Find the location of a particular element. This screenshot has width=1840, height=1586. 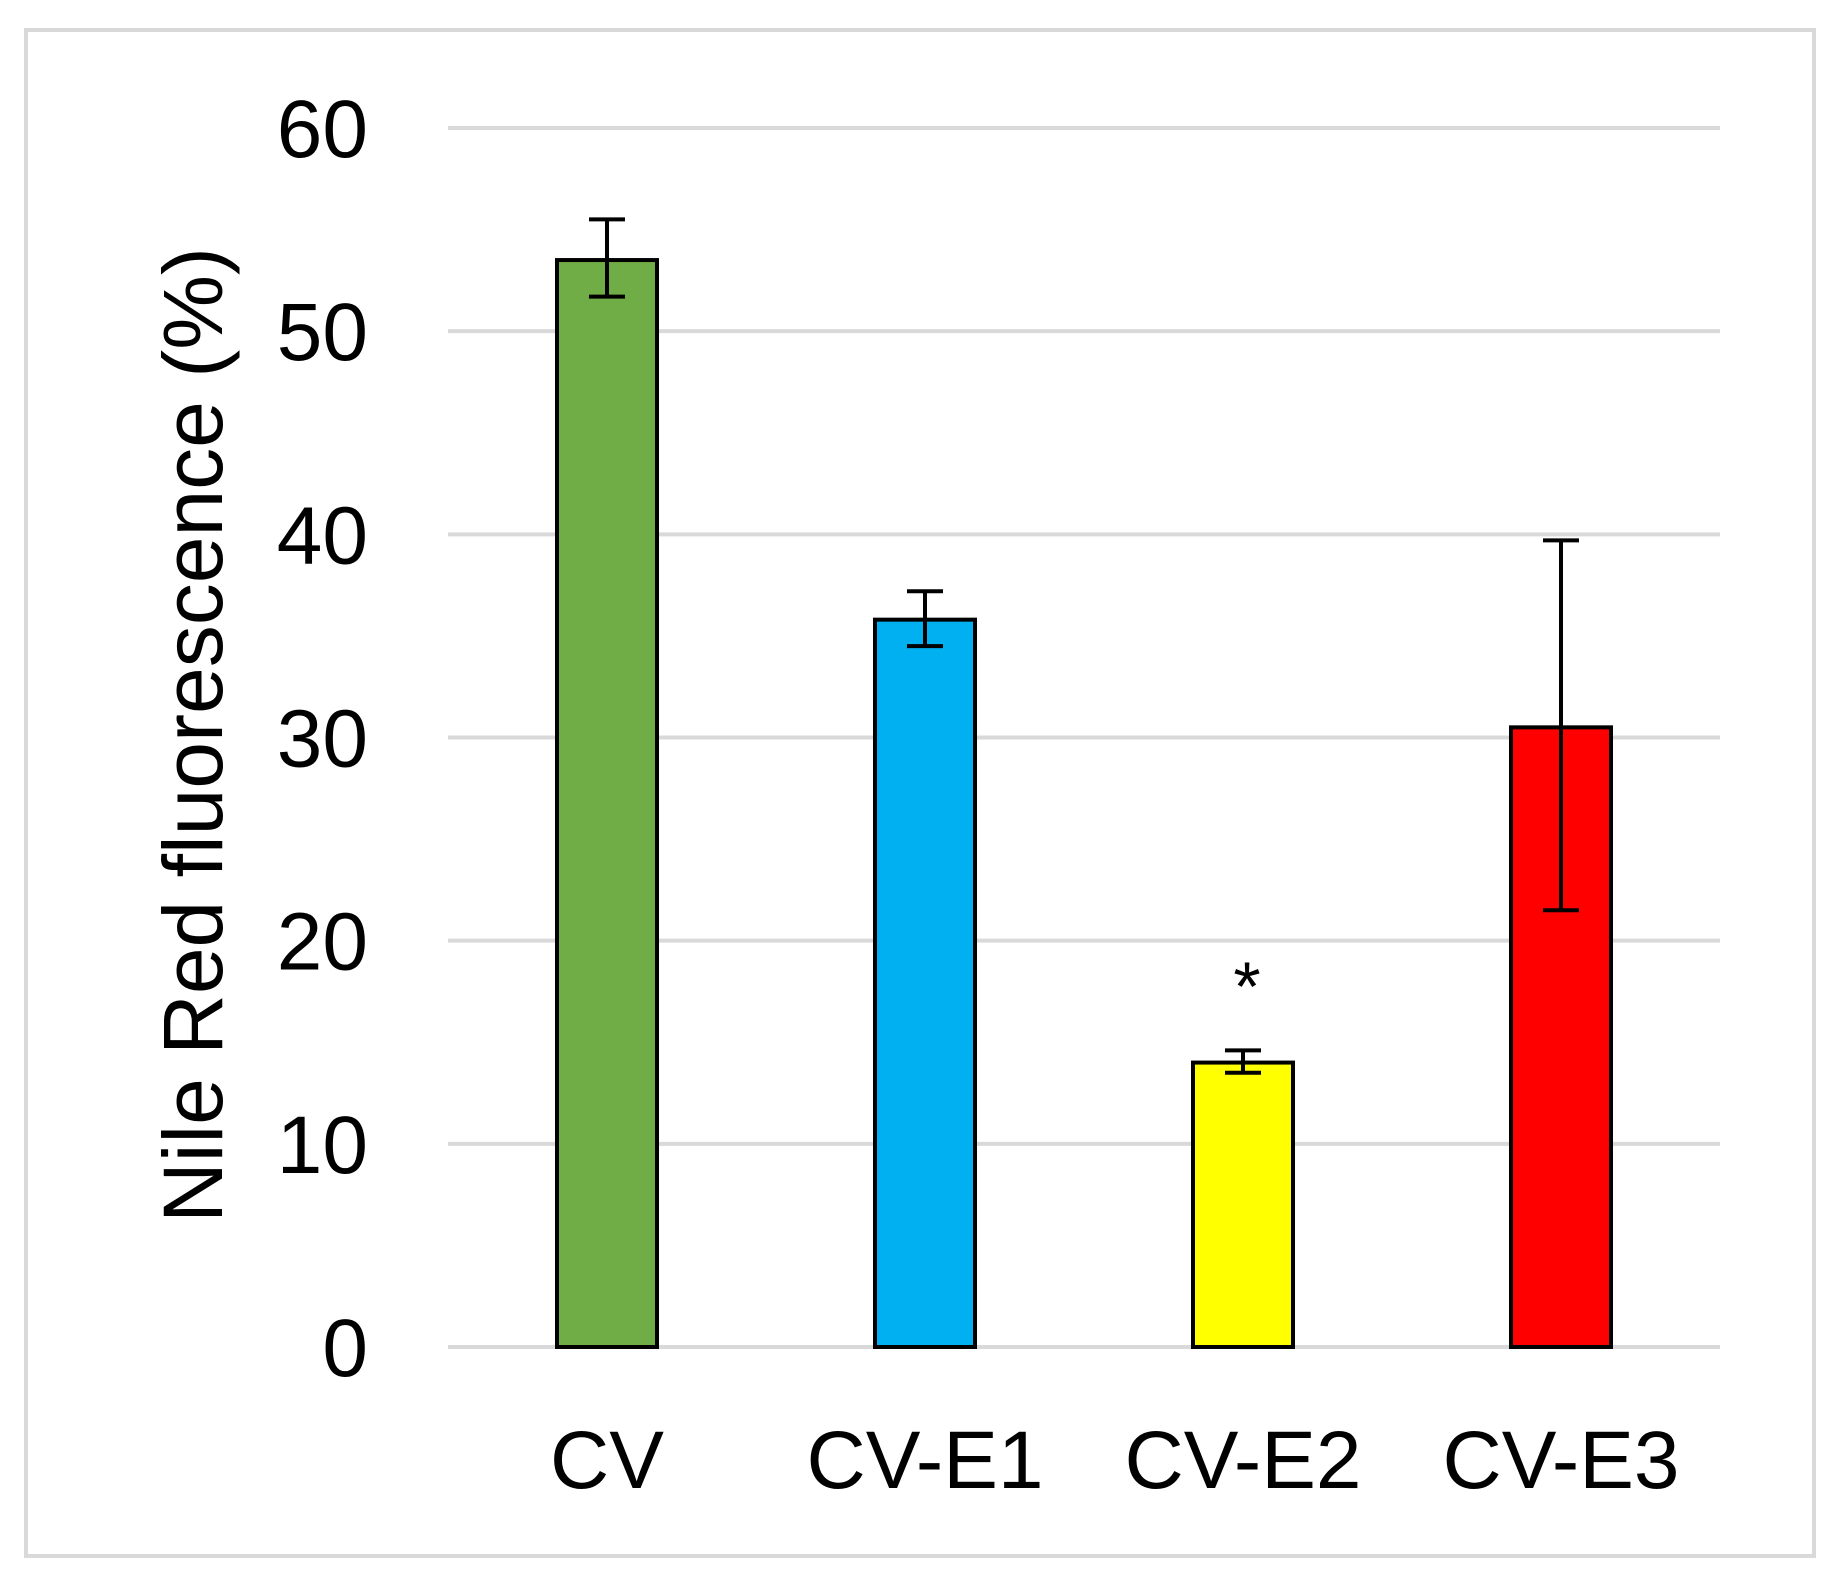

y-tick-label-10: 10 is located at coordinates (322, 1145).